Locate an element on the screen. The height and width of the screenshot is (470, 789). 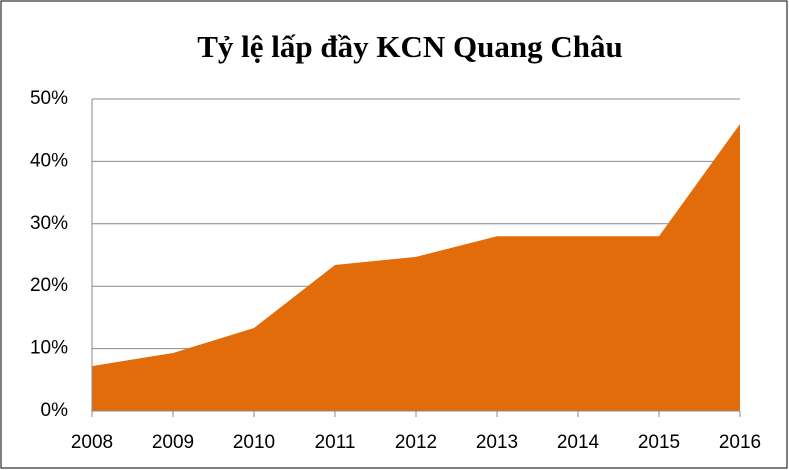
x-tick-label: 2011 is located at coordinates (335, 442).